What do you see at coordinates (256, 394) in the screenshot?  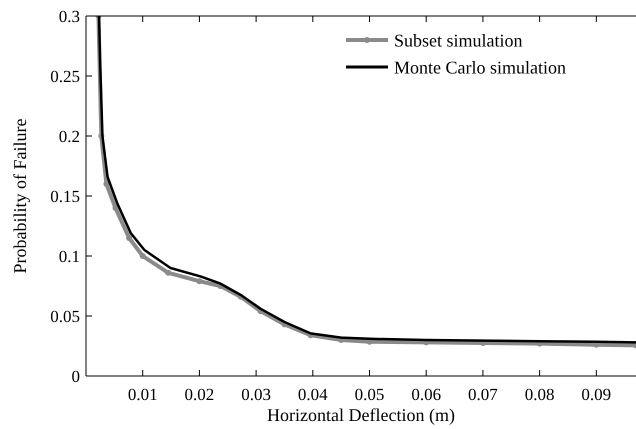 I see `x-tick-label: 0.03` at bounding box center [256, 394].